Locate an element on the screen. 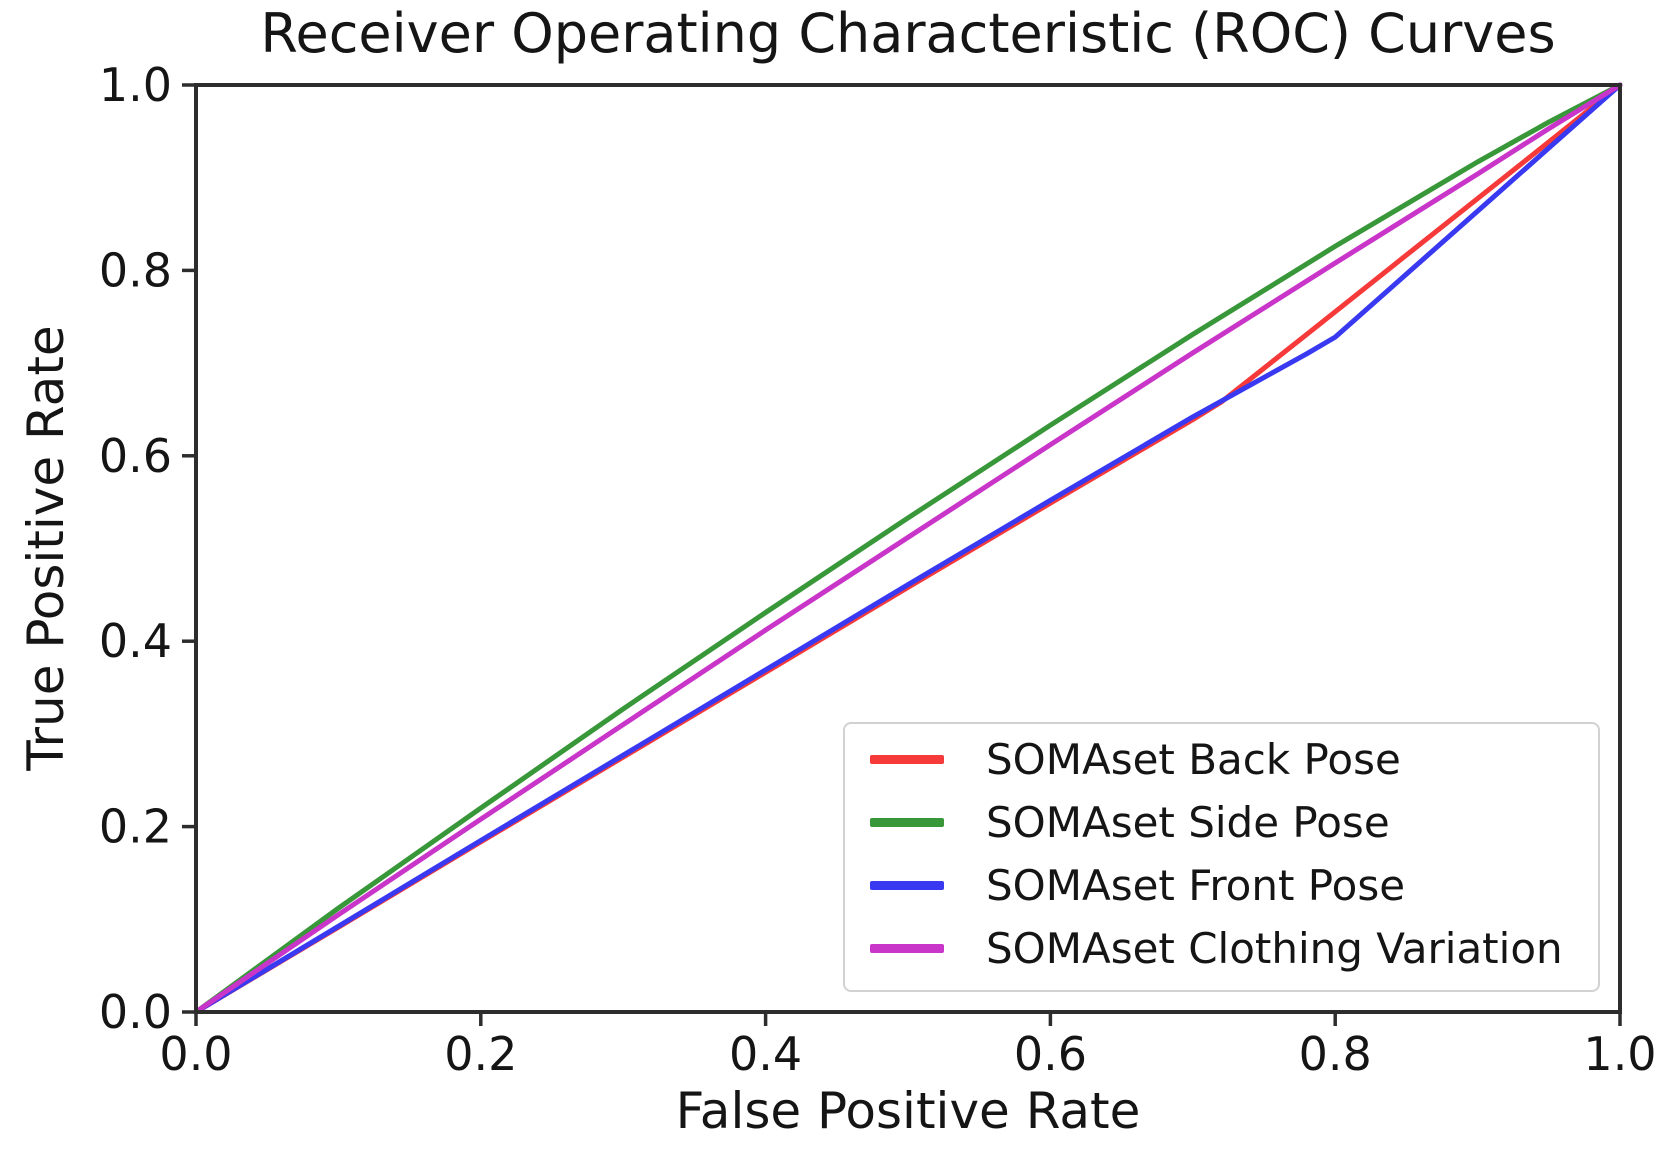  y-tick-label: 0.6 is located at coordinates (135, 456).